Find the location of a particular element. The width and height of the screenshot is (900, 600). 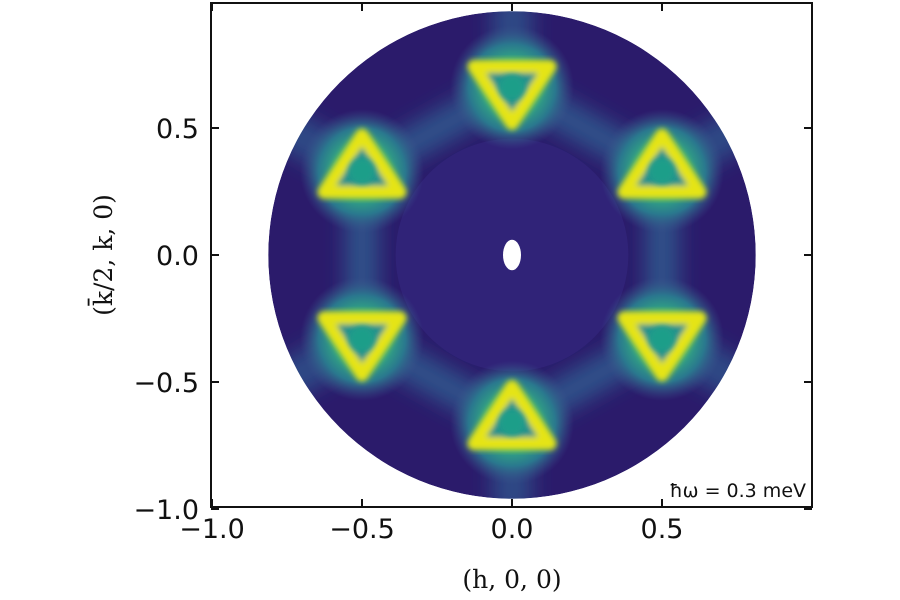

x-tick-label: −1.0 is located at coordinates (212, 529).